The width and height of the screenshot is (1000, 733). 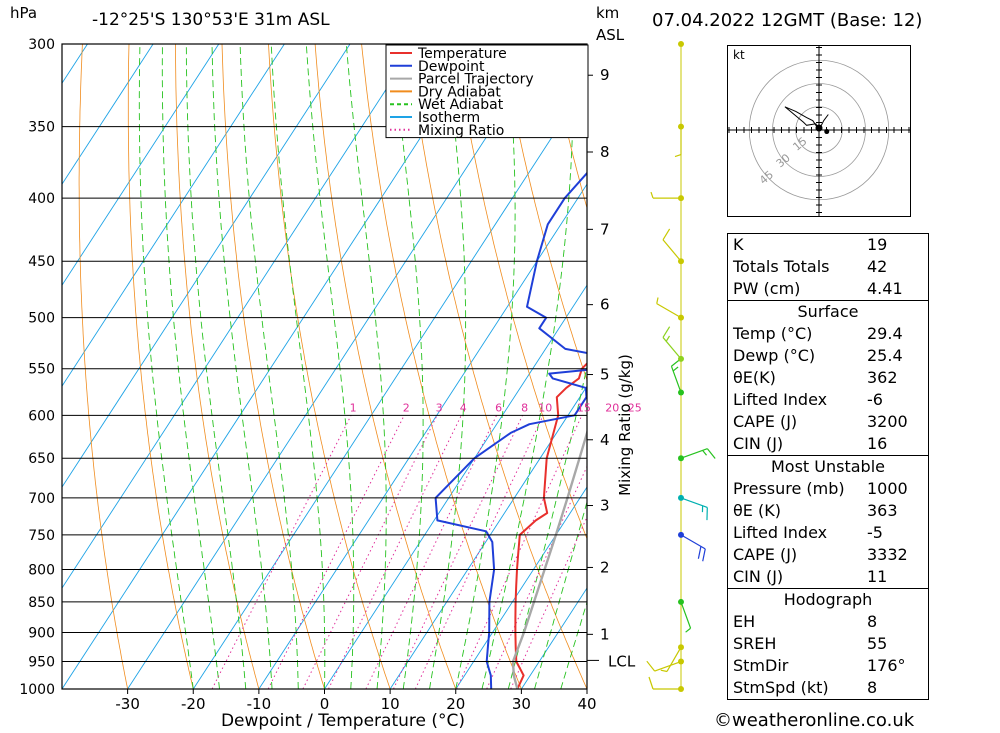 I want to click on surface-value: 25.4, so click(x=885, y=355).